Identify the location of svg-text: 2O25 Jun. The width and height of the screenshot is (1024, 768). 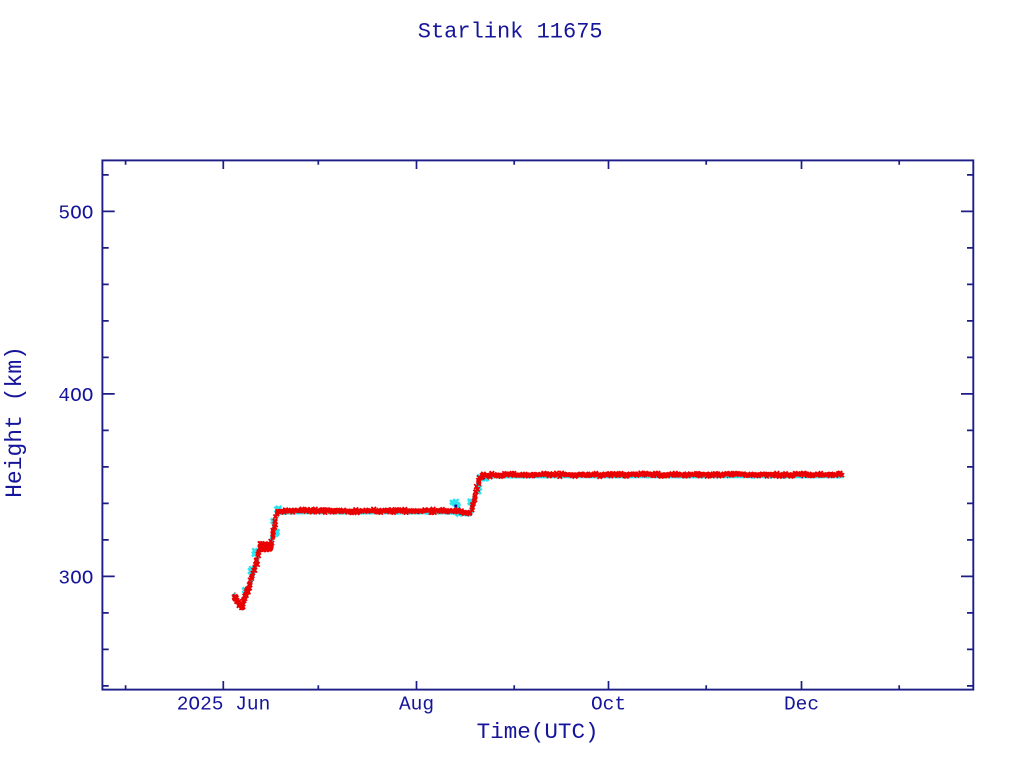
(224, 704).